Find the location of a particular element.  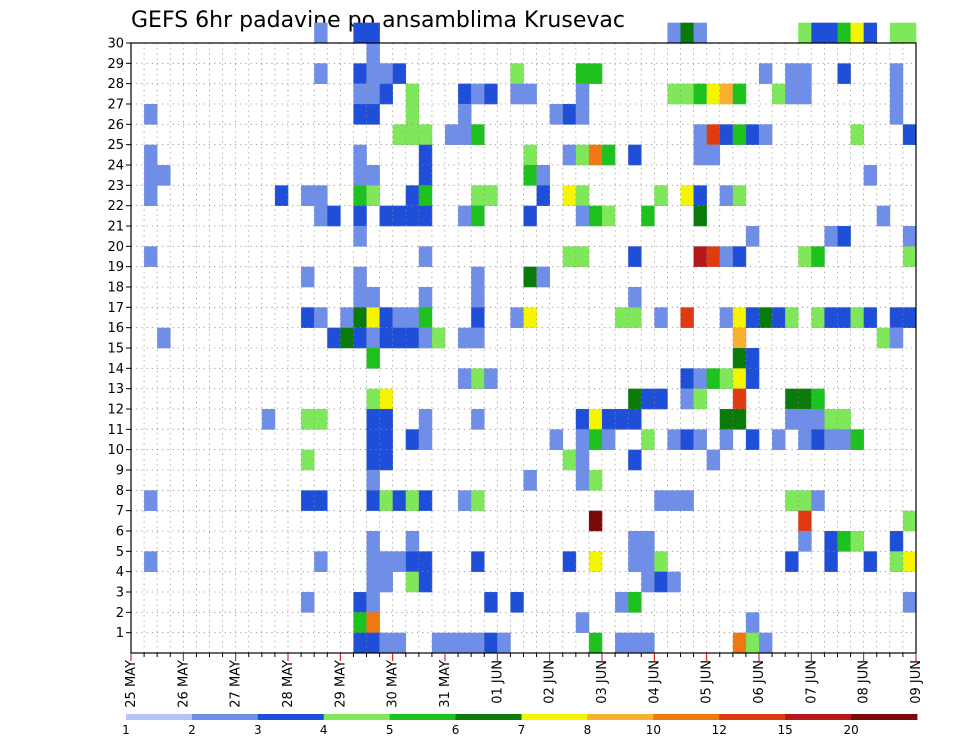

x-tick-label: 01 JUN is located at coordinates (497, 682).